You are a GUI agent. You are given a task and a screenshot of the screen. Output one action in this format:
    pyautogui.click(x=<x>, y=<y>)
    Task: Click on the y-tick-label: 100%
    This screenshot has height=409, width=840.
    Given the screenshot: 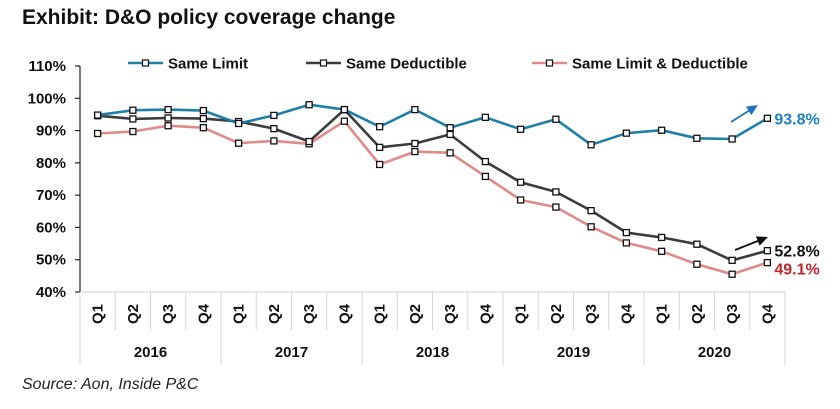 What is the action you would take?
    pyautogui.click(x=47, y=98)
    